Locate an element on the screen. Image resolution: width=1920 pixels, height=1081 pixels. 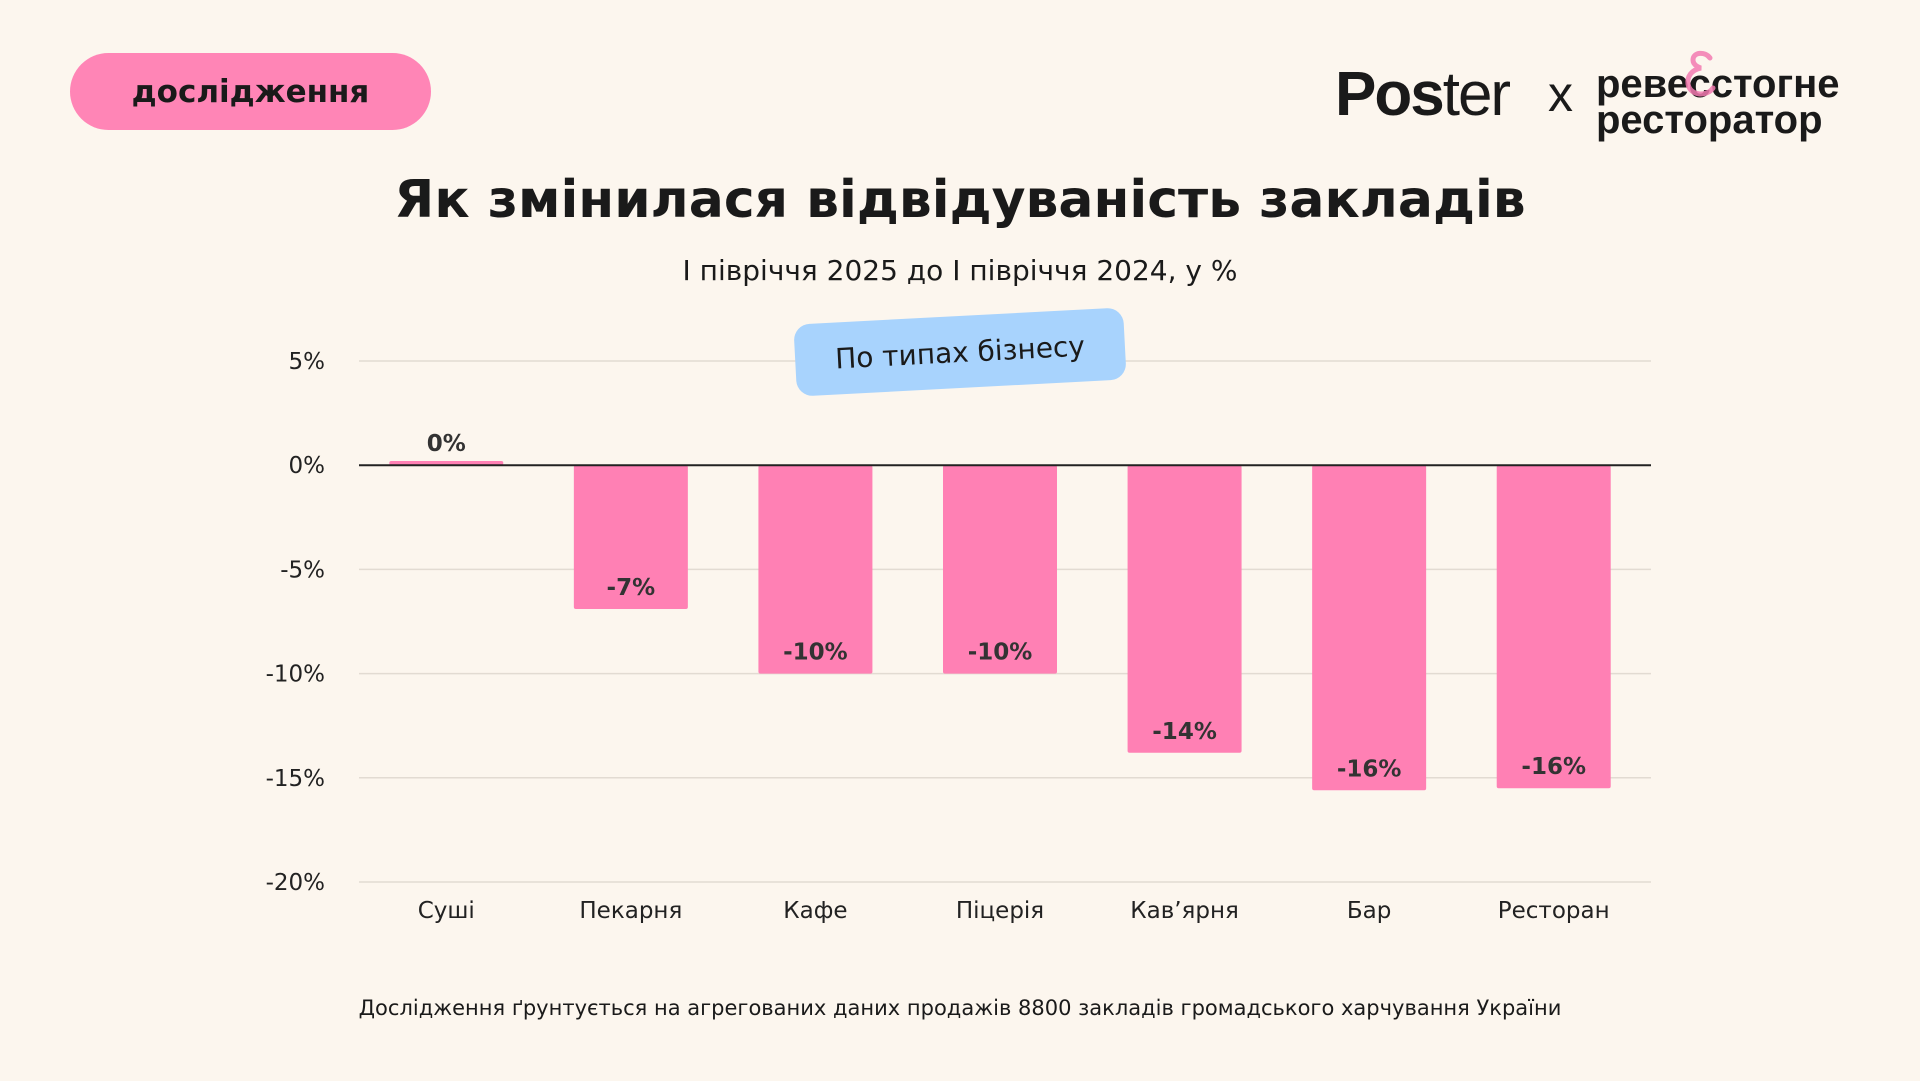
y-tick-label: -15% is located at coordinates (295, 779).